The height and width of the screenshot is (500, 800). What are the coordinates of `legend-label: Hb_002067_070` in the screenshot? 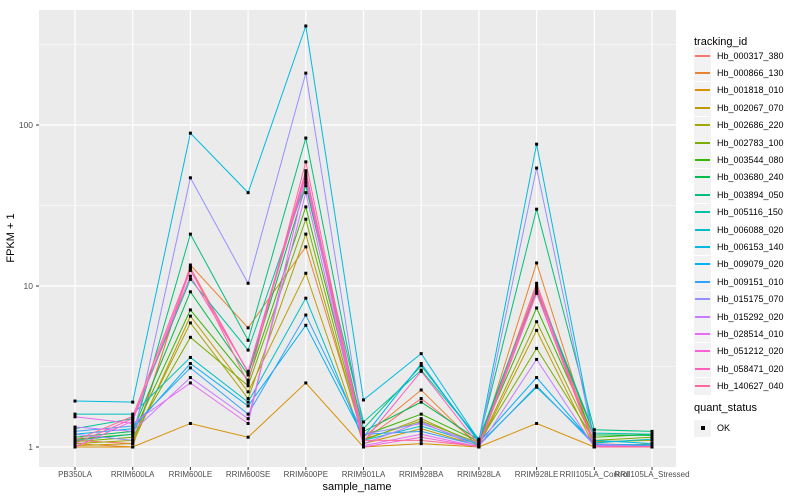 It's located at (750, 107).